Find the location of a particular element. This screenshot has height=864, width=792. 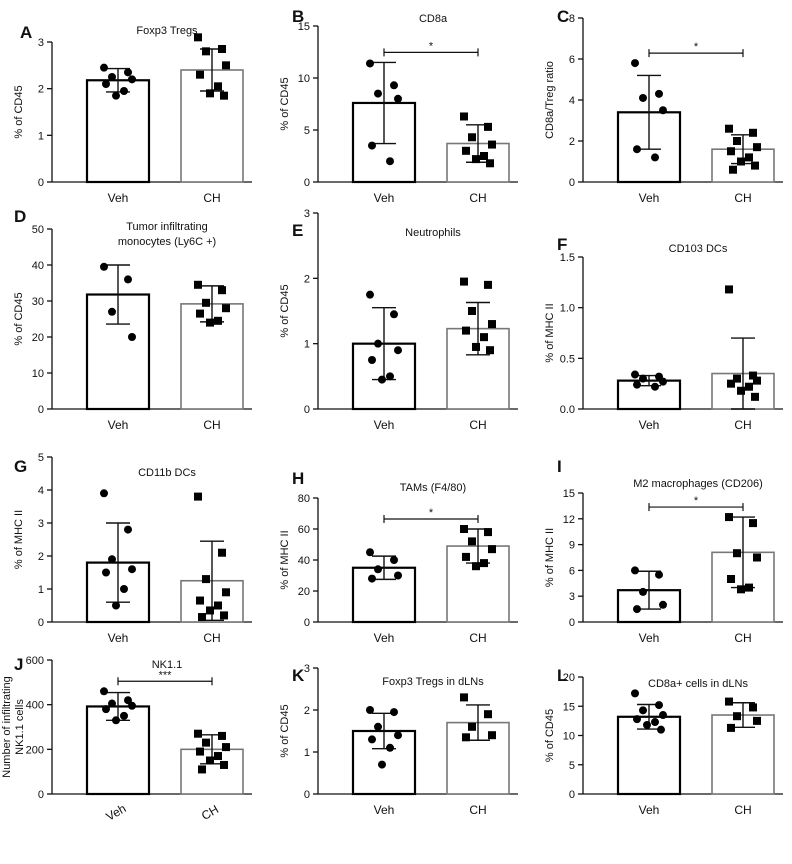

y-tick-label: 9 is located at coordinates (572, 546).